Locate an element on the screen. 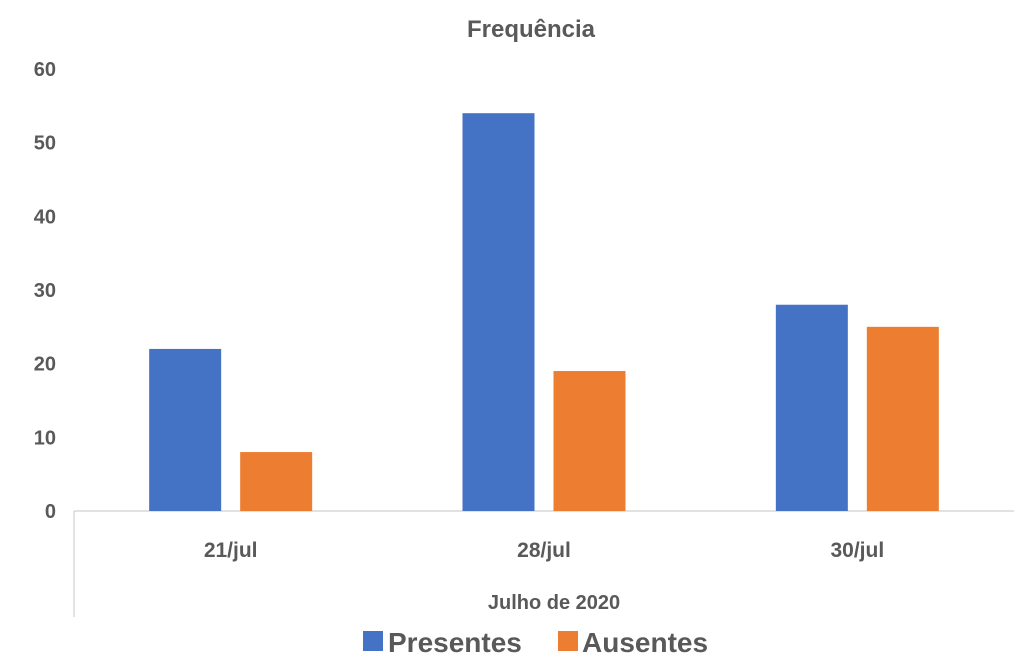 This screenshot has height=657, width=1029. bar-presentes-28-jul is located at coordinates (498, 312).